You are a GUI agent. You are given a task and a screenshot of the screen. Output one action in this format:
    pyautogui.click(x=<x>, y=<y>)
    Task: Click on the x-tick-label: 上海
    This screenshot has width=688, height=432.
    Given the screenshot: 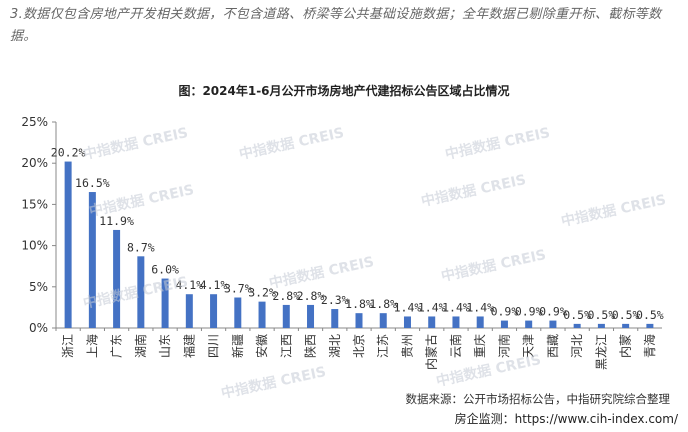 What is the action you would take?
    pyautogui.click(x=91, y=346)
    